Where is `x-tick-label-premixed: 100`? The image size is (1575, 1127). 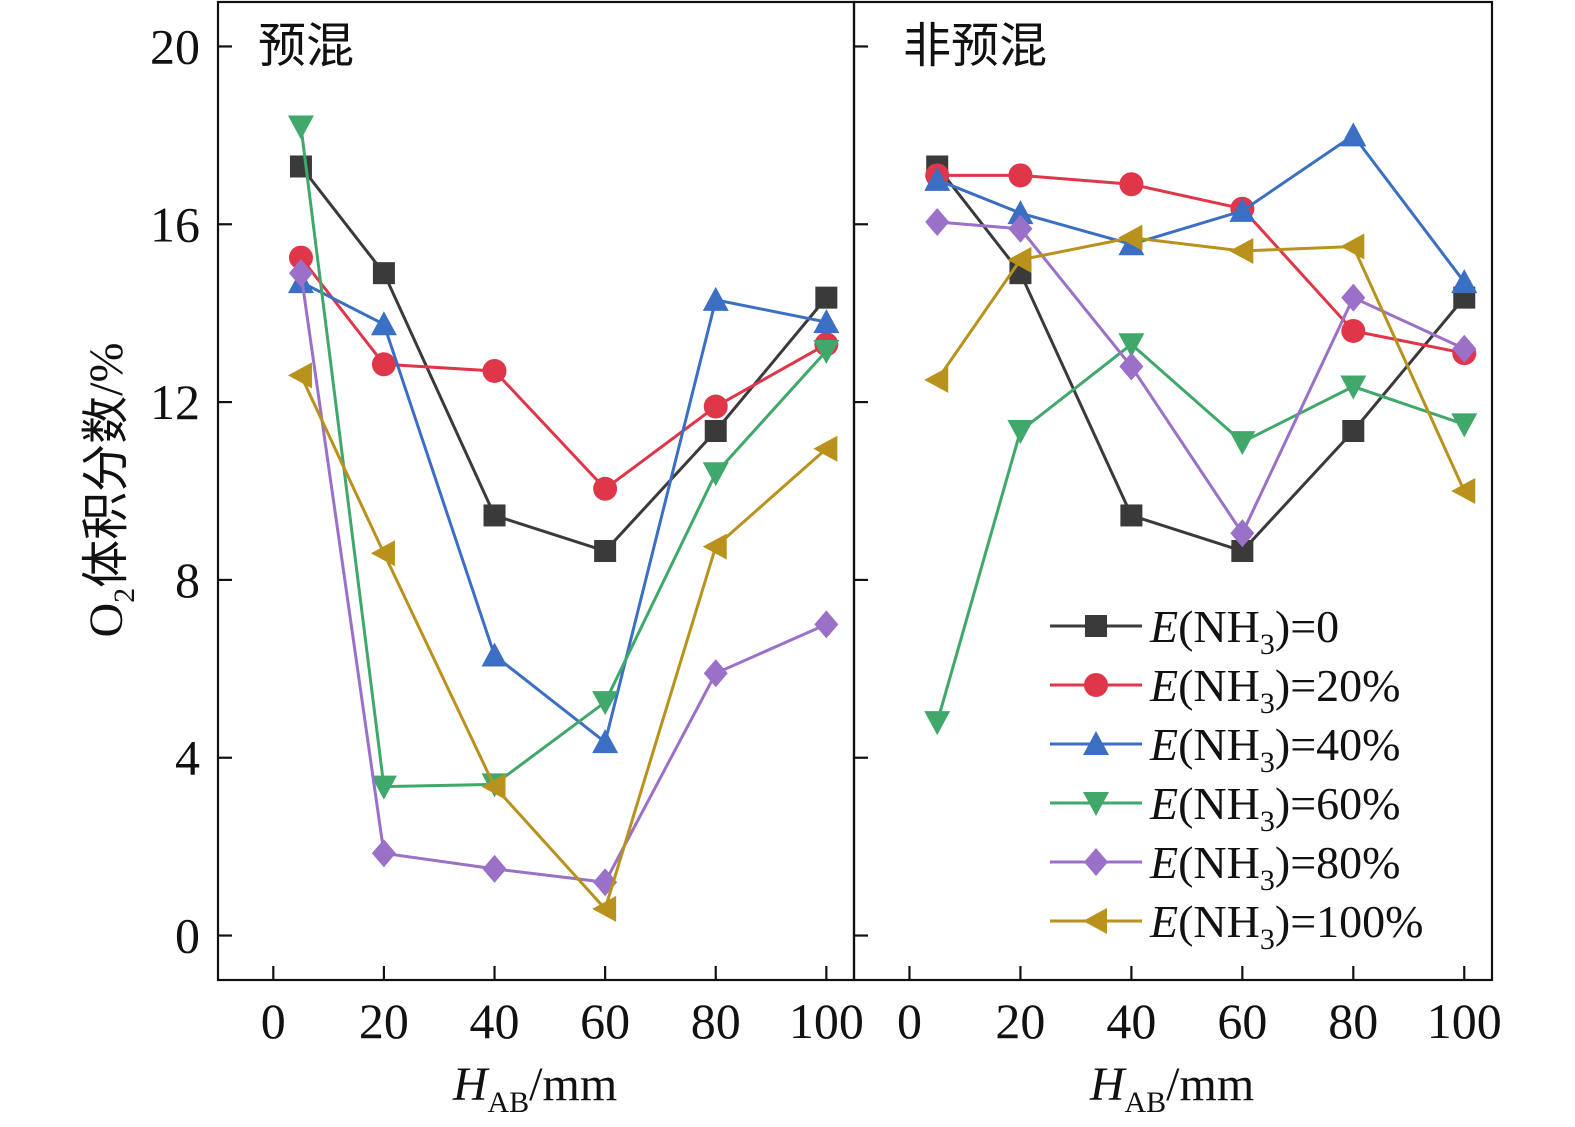 x-tick-label-premixed: 100 is located at coordinates (826, 1021).